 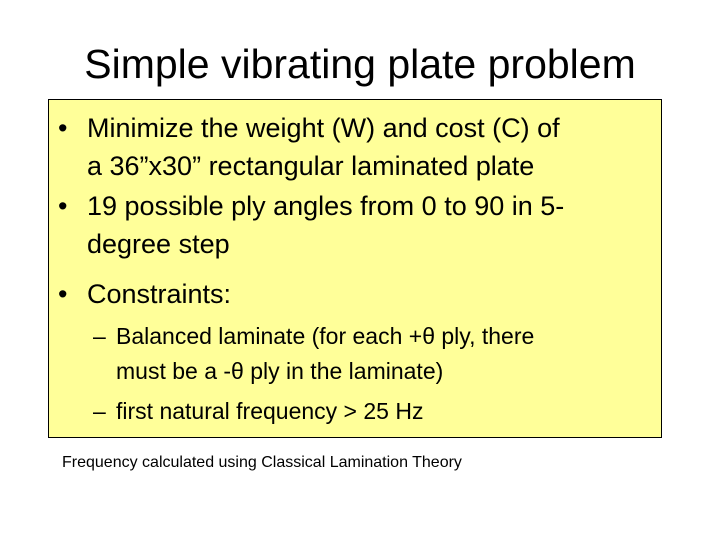 What do you see at coordinates (311, 166) in the screenshot?
I see `bullet-line-2: a 36”x30” rectangular laminated plate` at bounding box center [311, 166].